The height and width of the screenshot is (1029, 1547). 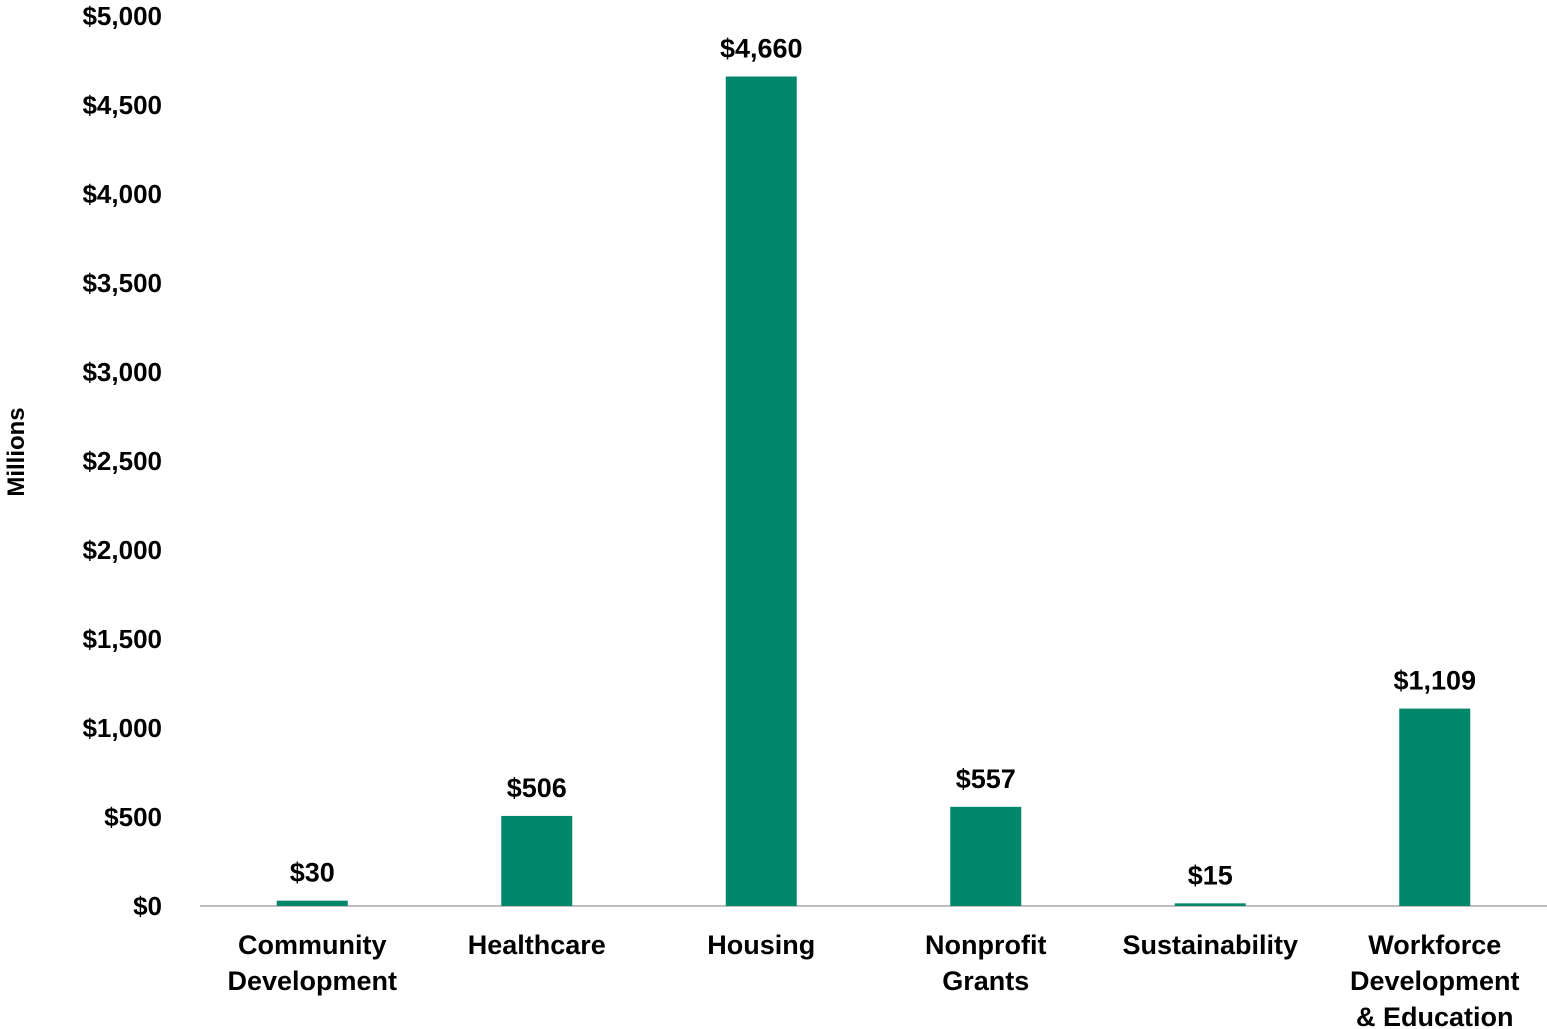 What do you see at coordinates (1434, 681) in the screenshot?
I see `data-label: $1,109` at bounding box center [1434, 681].